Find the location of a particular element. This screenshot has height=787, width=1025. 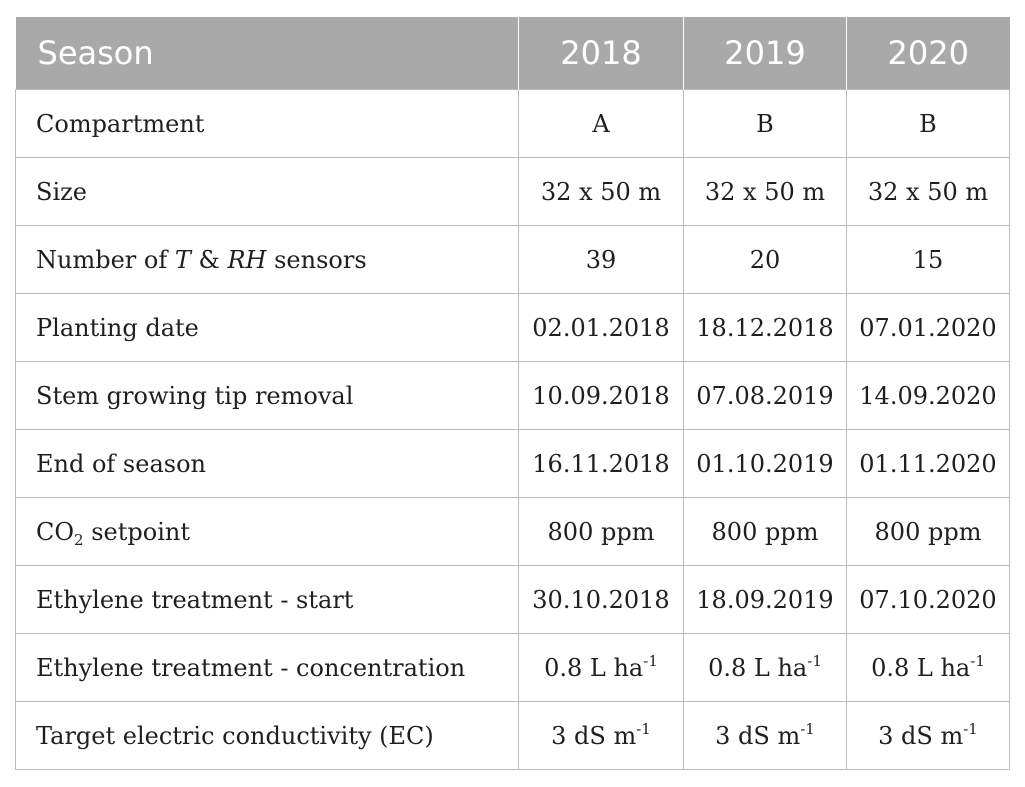

label-text: Number of is located at coordinates (105, 259).